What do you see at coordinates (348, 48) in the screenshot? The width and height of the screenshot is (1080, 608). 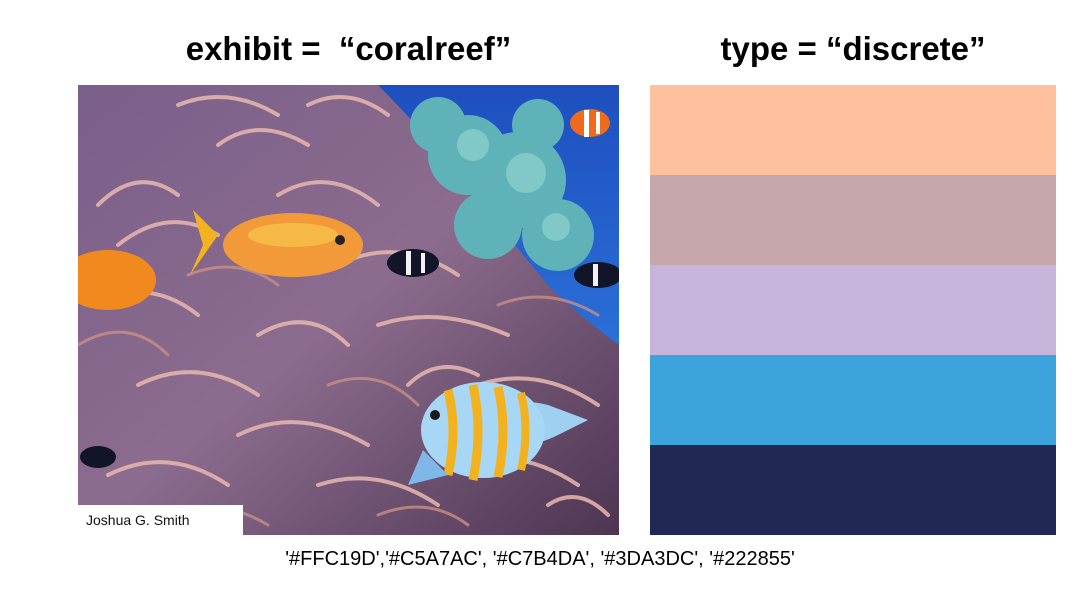 I see `exhibit-title: exhibit = “coralreef”` at bounding box center [348, 48].